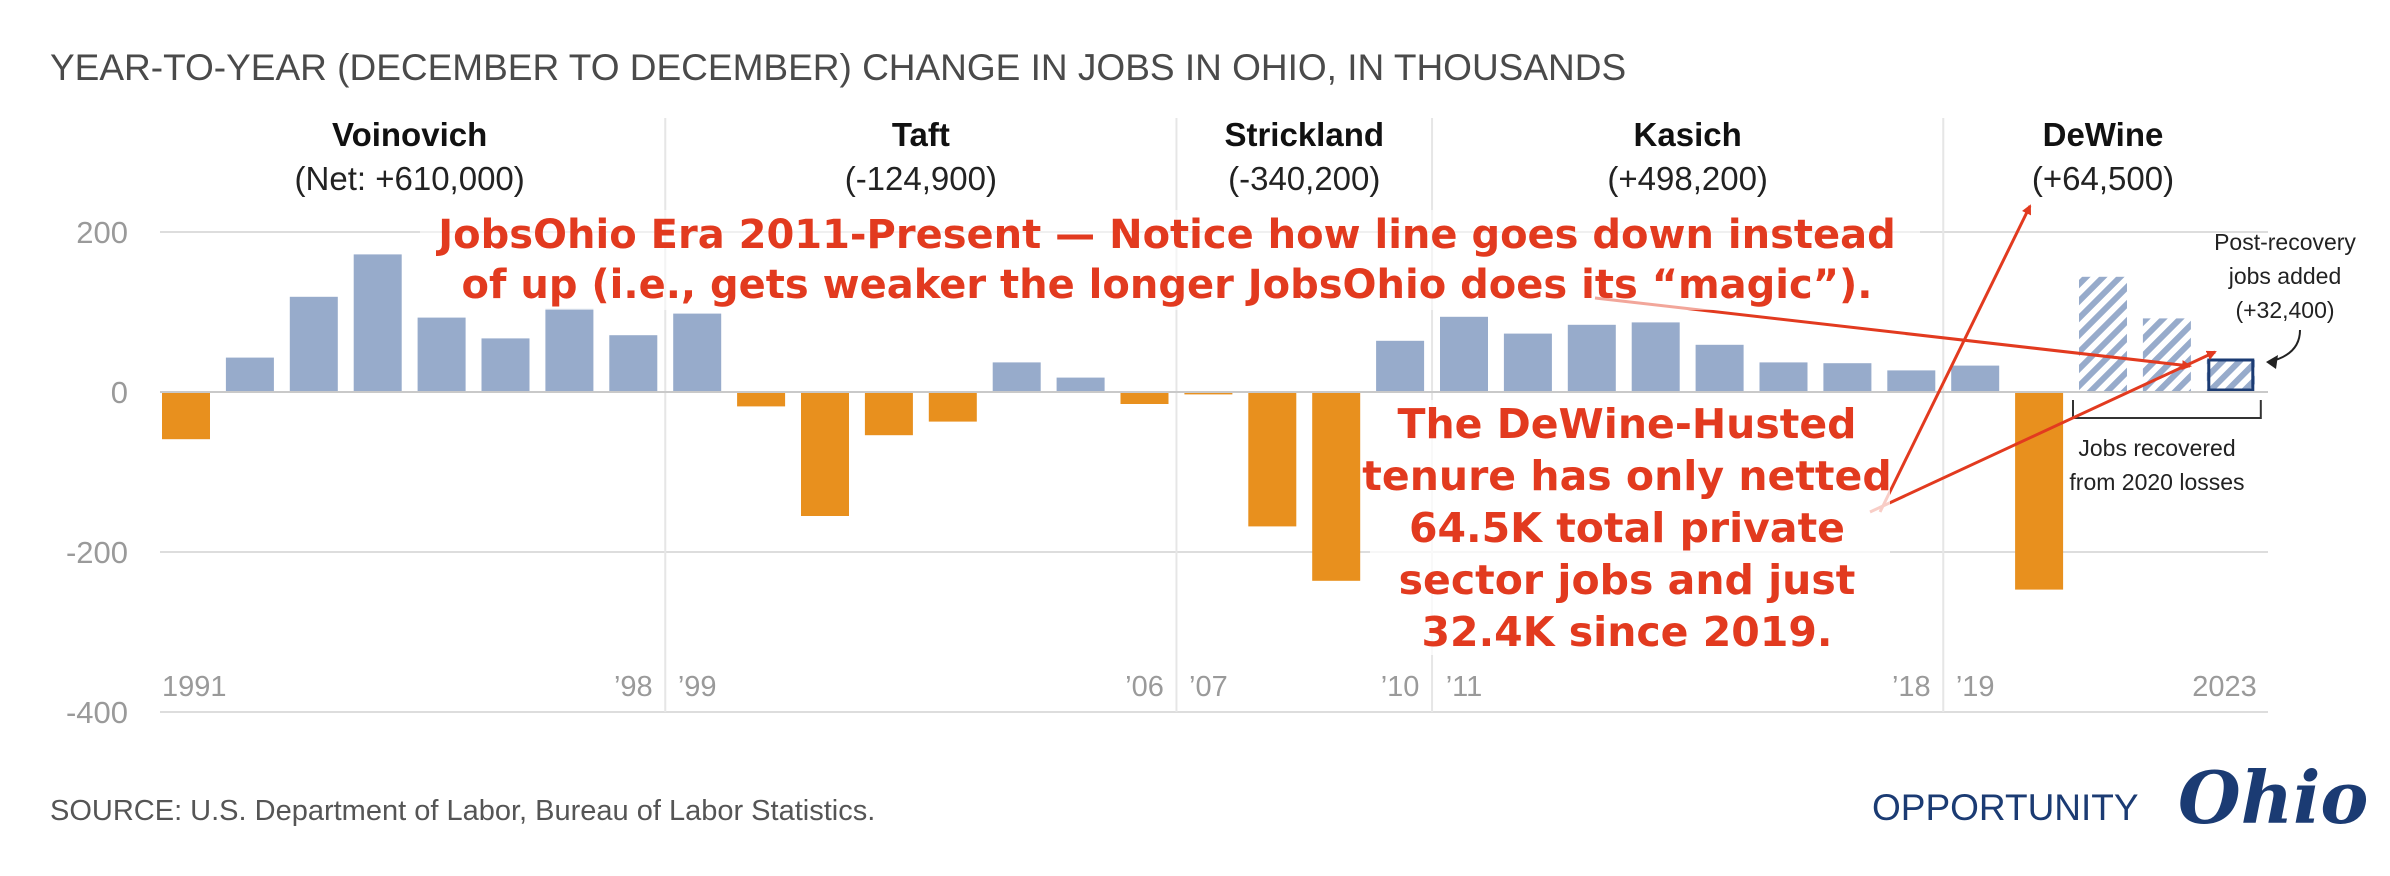 The height and width of the screenshot is (876, 2390). I want to click on recovered-note-line-1: Jobs recovered, so click(2156, 448).